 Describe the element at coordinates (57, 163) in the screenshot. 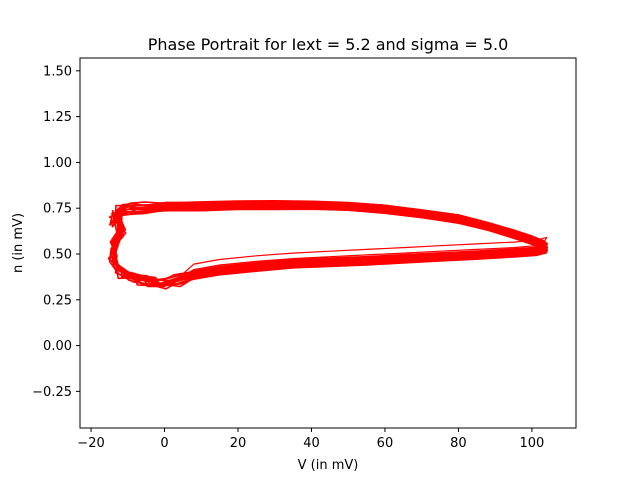

I see `y-tick-label: 1.00` at that location.